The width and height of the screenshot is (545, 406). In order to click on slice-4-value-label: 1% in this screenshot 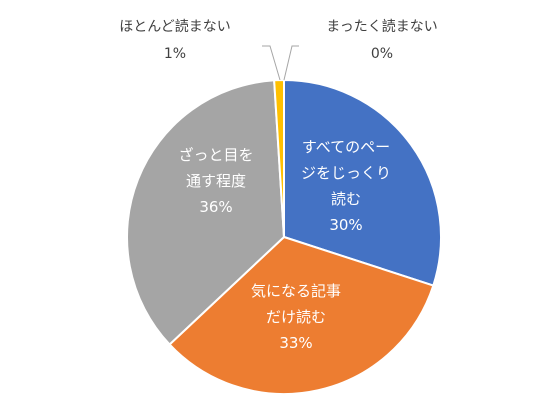, I will do `click(175, 54)`.